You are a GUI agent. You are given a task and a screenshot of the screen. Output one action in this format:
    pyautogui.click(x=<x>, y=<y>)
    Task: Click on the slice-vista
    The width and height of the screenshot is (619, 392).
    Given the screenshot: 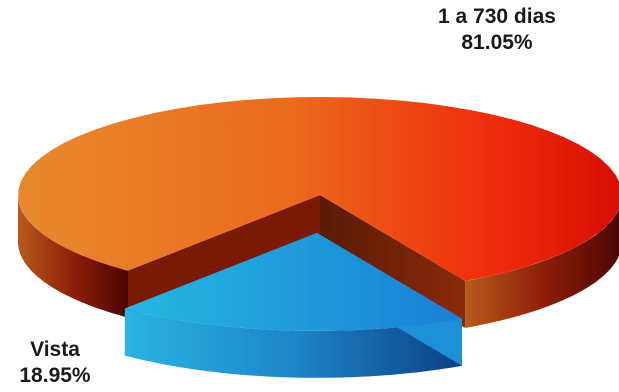 What is the action you would take?
    pyautogui.click(x=293, y=281)
    